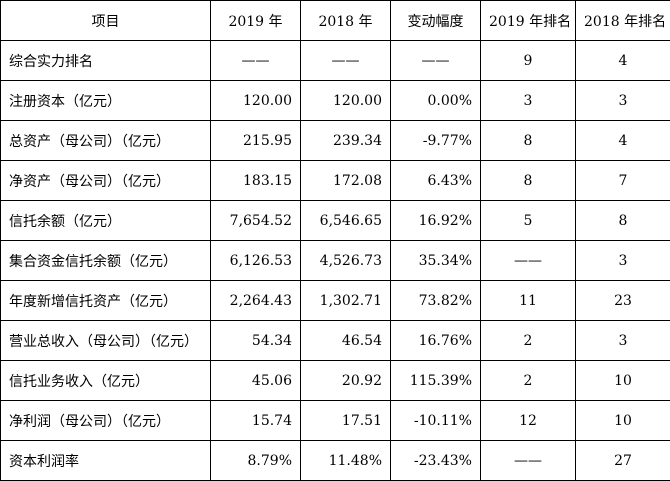  Describe the element at coordinates (346, 181) in the screenshot. I see `cell-2018: 172.08` at that location.